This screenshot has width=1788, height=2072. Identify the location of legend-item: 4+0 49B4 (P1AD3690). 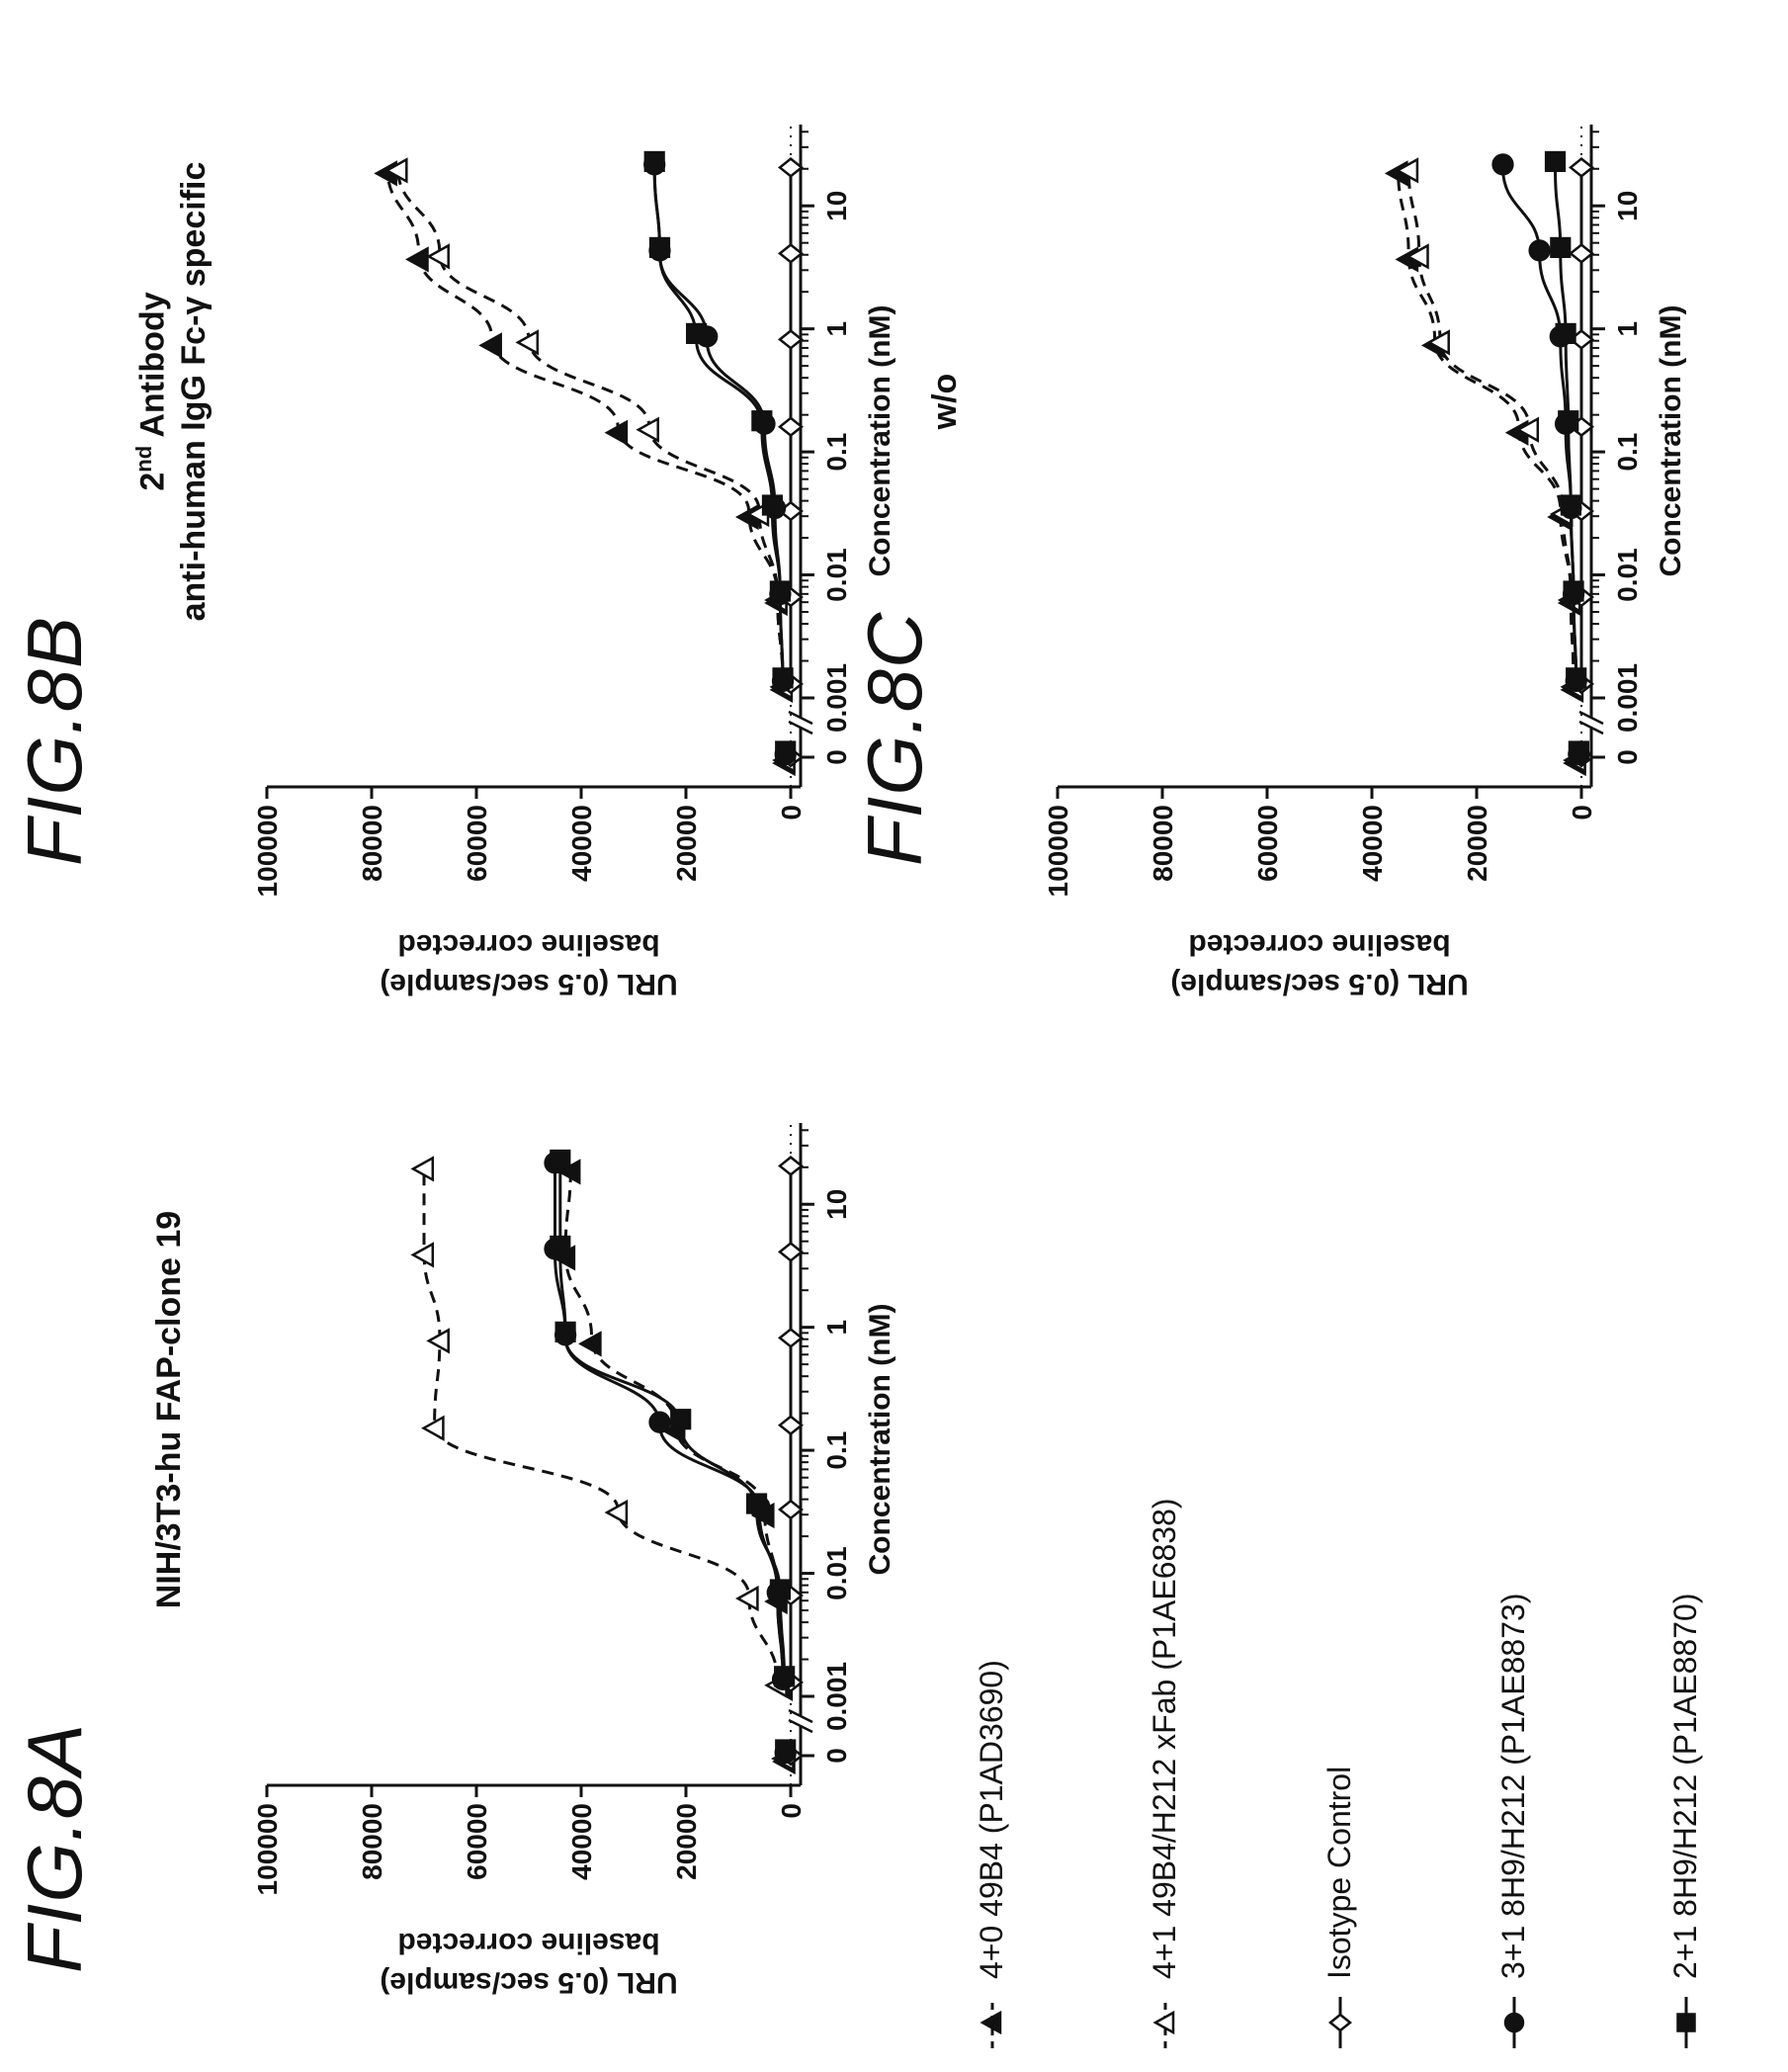
(992, 1856).